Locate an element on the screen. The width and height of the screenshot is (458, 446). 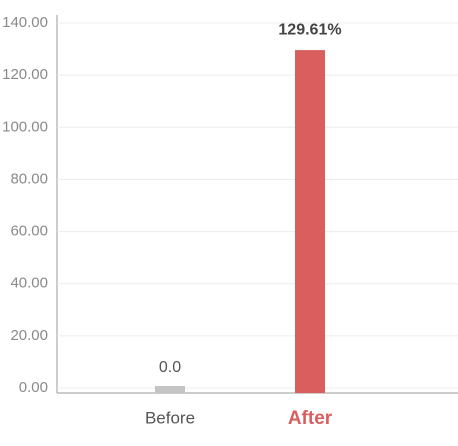
y-tick-label: 80.00 is located at coordinates (29, 178).